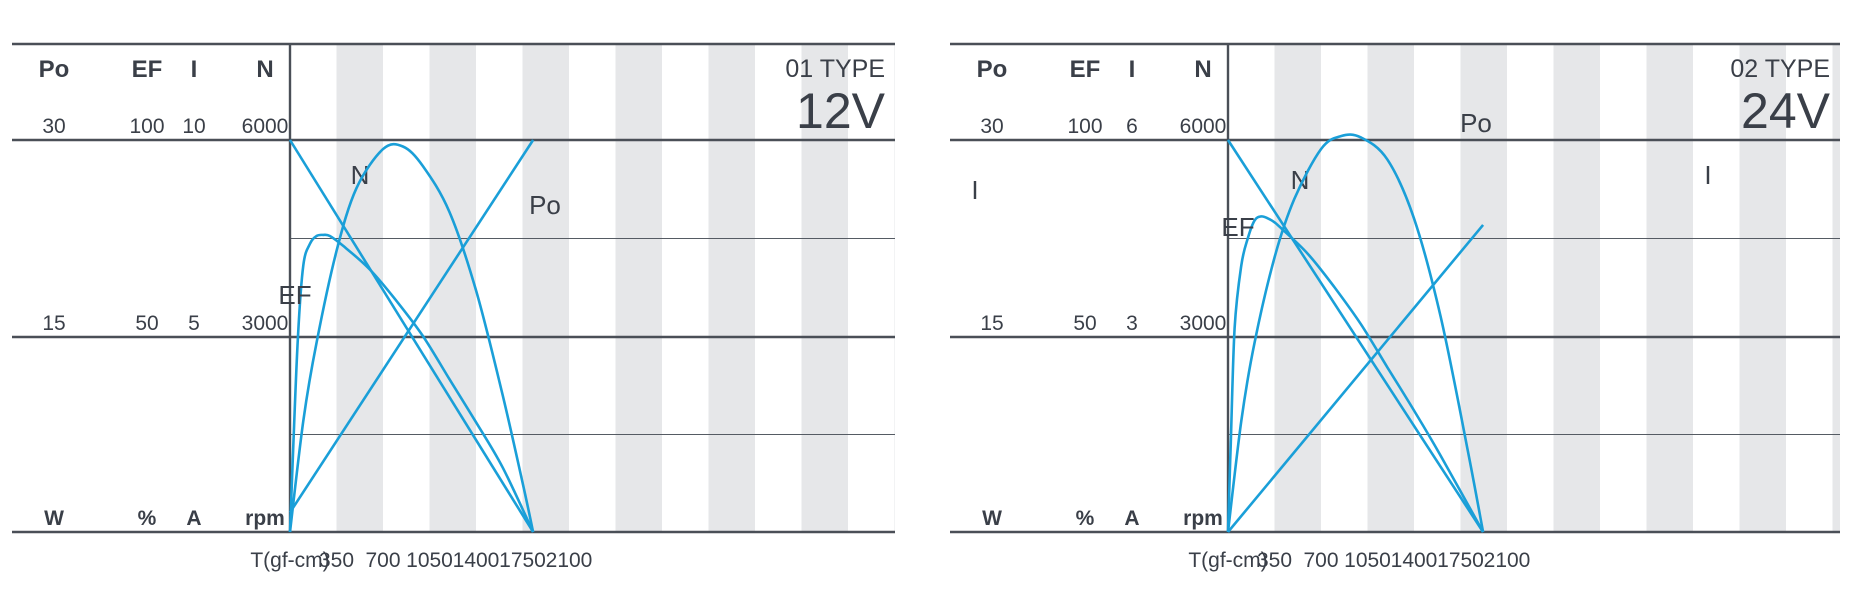 This screenshot has height=594, width=1850. I want to click on chart-voltage-title: 24V, so click(1786, 111).